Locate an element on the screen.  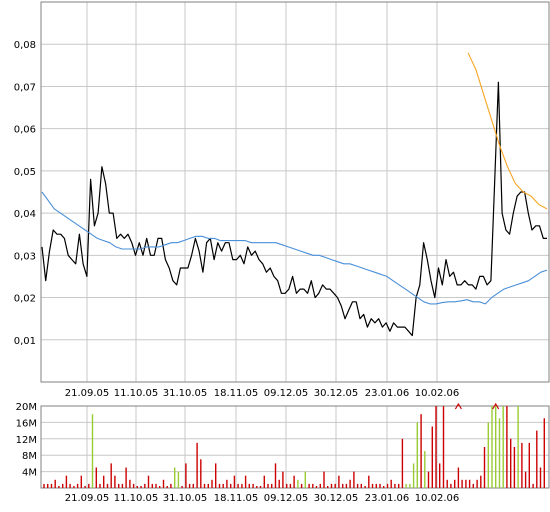
y-tick-label: 0,05 is located at coordinates (25, 172).